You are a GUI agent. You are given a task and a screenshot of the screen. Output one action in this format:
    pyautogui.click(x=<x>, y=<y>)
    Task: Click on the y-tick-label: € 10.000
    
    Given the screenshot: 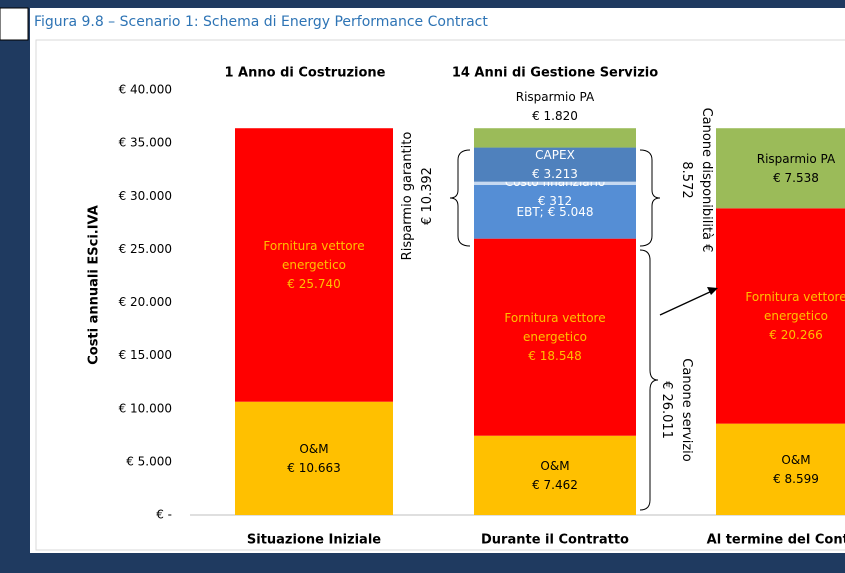 What is the action you would take?
    pyautogui.click(x=145, y=408)
    